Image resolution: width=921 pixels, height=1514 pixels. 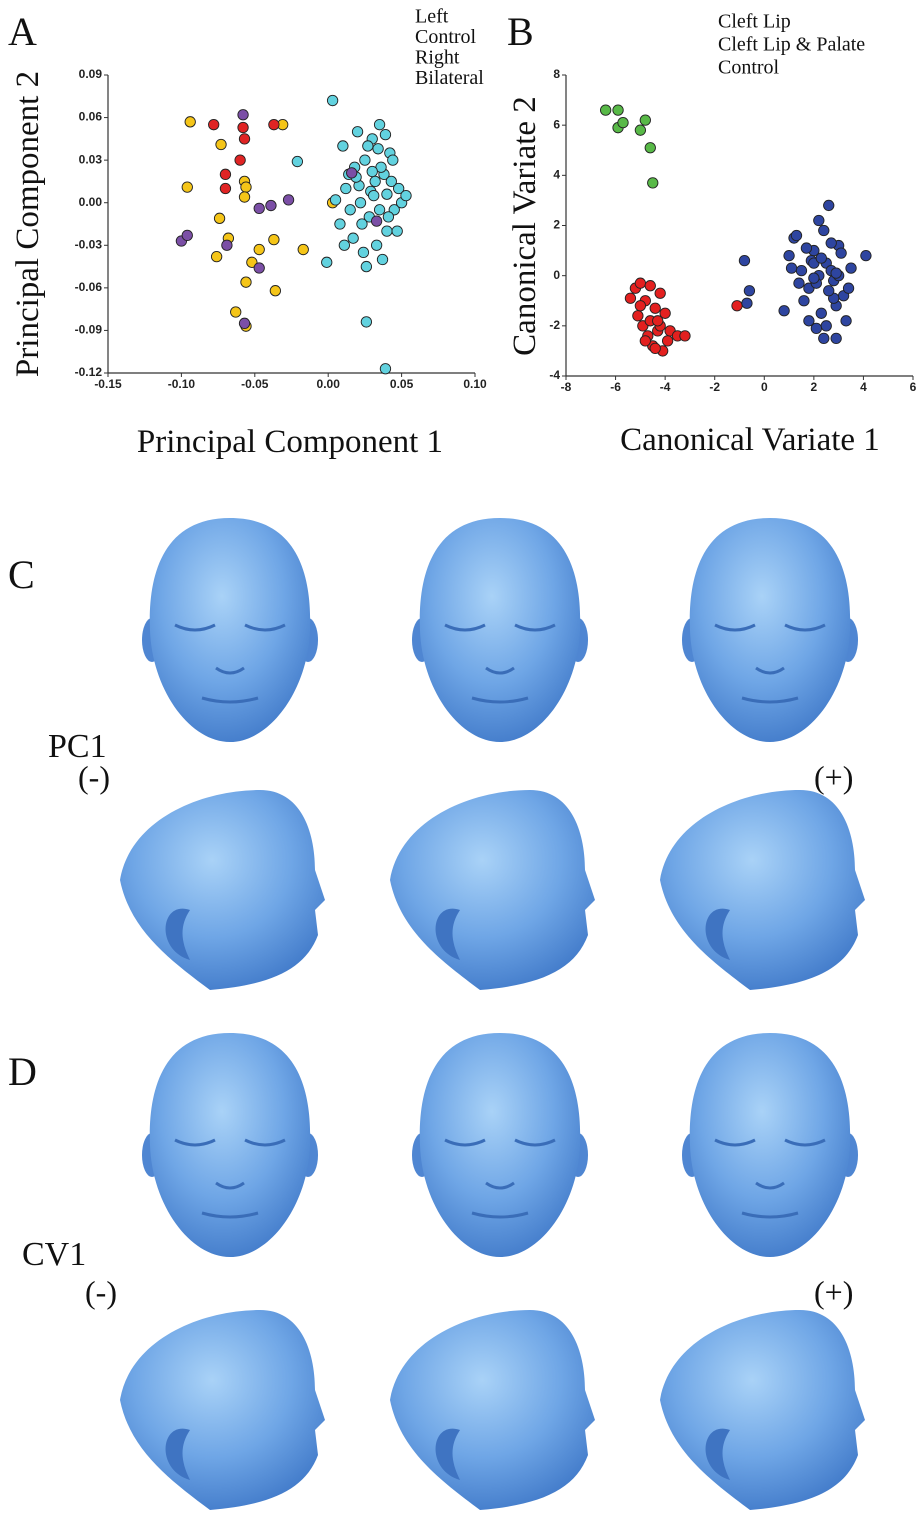 What do you see at coordinates (94, 777) in the screenshot?
I see `minus-label: (-)` at bounding box center [94, 777].